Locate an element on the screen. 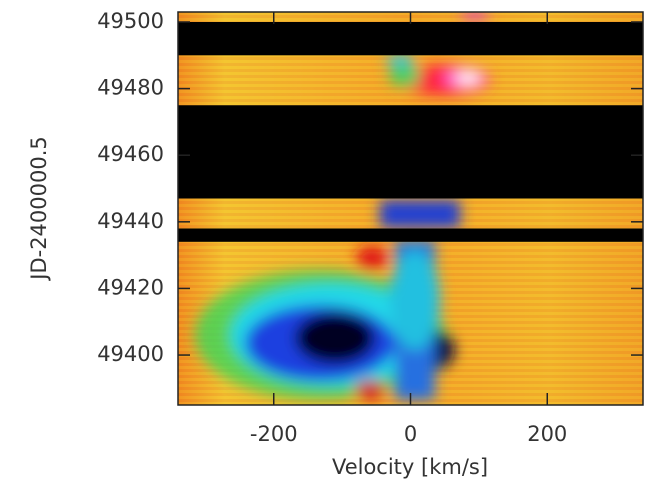 The height and width of the screenshot is (494, 664). y-tick-label: 49460 is located at coordinates (130, 154).